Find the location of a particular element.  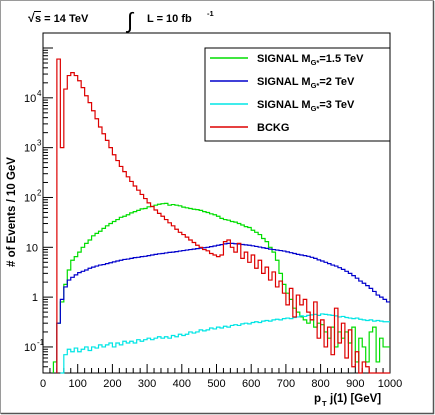

x-tick-label: 400 is located at coordinates (182, 384).